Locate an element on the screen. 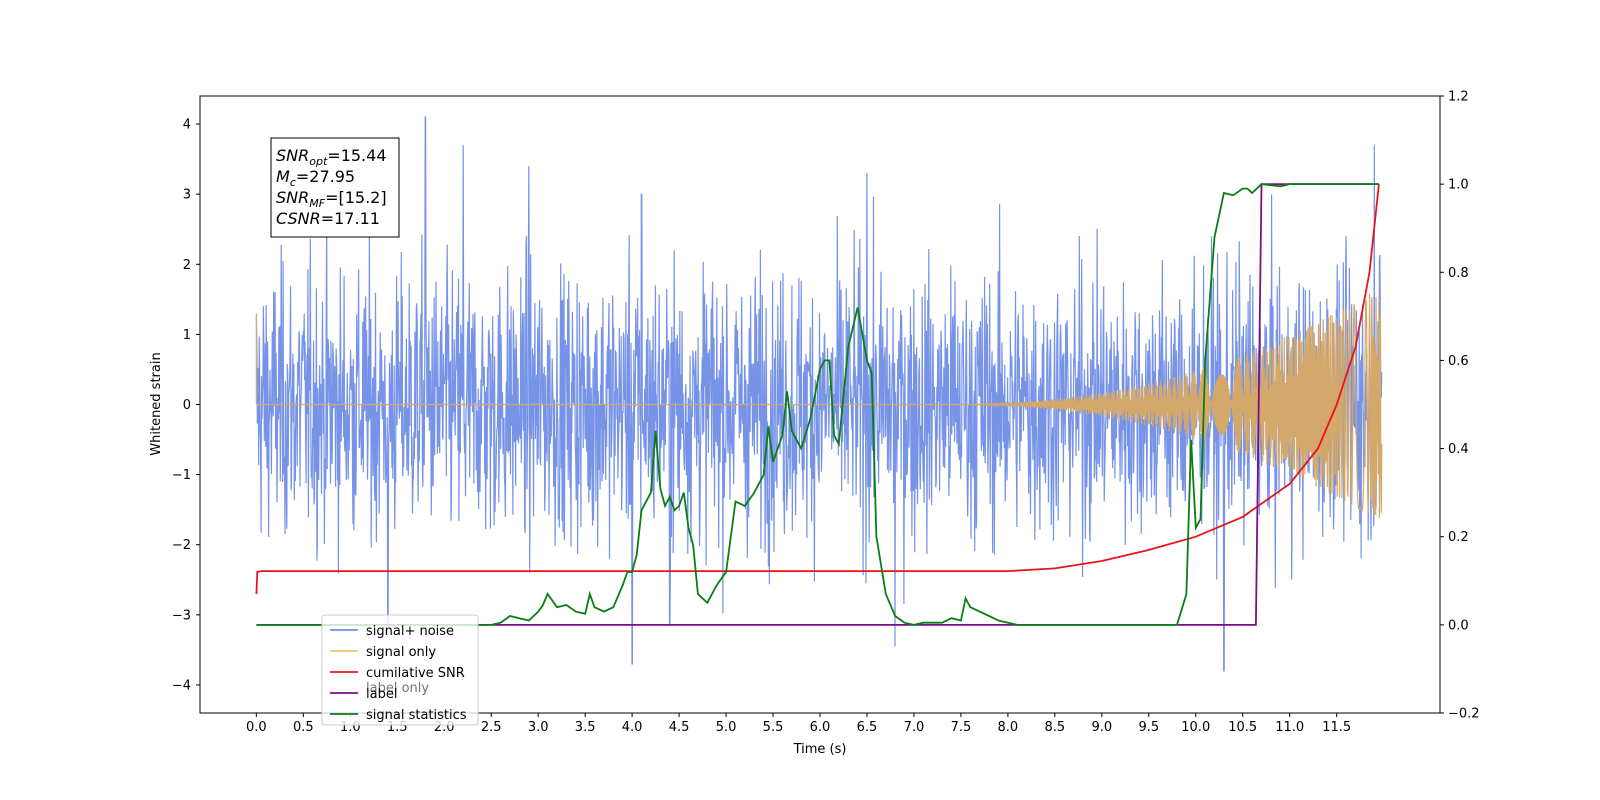 The image size is (1600, 800). x-tick-label: 4.5 is located at coordinates (679, 727).